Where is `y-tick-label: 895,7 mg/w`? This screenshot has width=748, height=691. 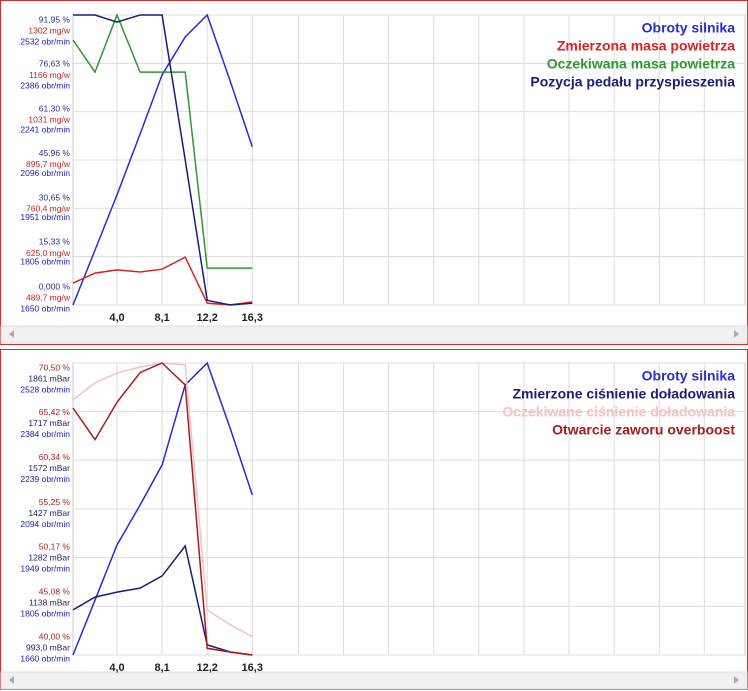 y-tick-label: 895,7 mg/w is located at coordinates (48, 164).